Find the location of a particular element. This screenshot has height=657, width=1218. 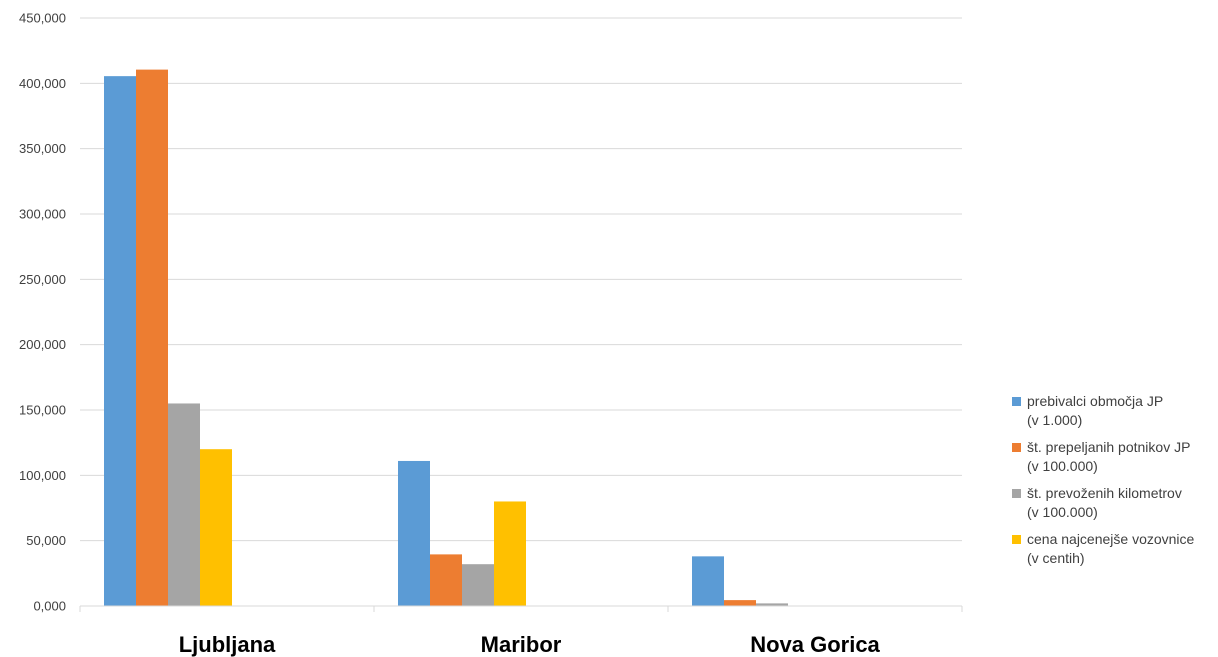

legend-label: (v 1.000) is located at coordinates (1054, 420).